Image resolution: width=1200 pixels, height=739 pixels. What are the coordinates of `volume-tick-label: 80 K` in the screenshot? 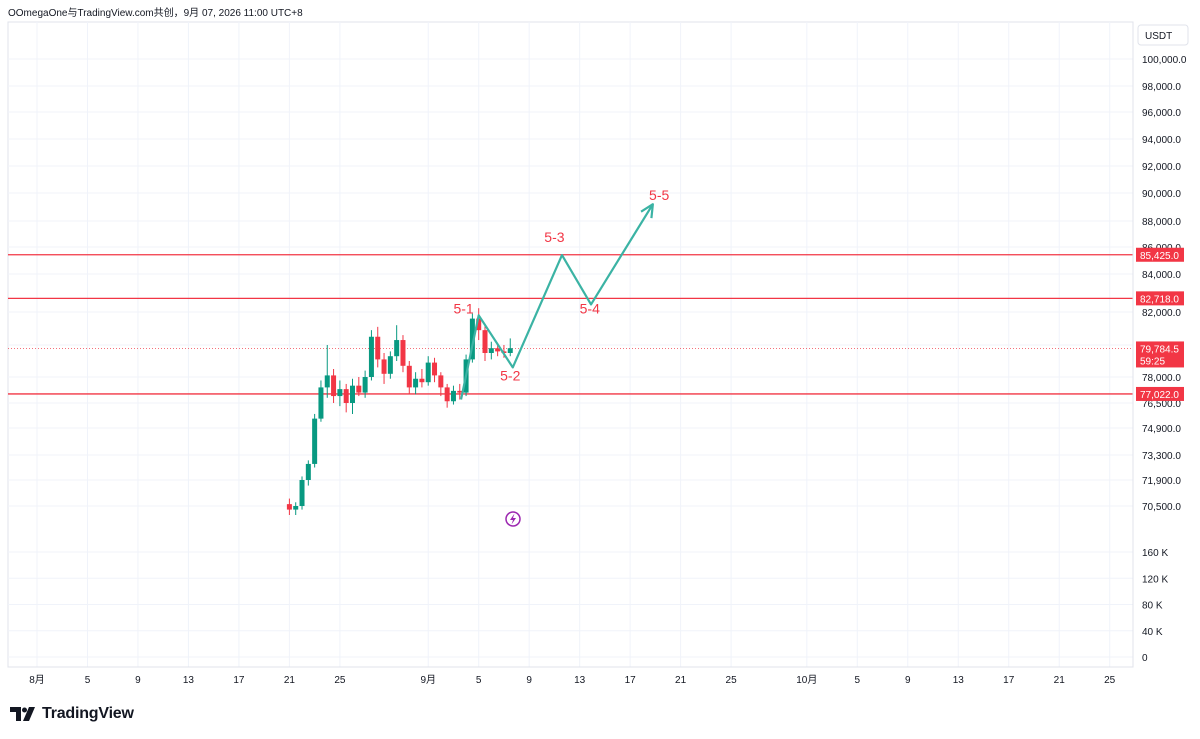 It's located at (1152, 606).